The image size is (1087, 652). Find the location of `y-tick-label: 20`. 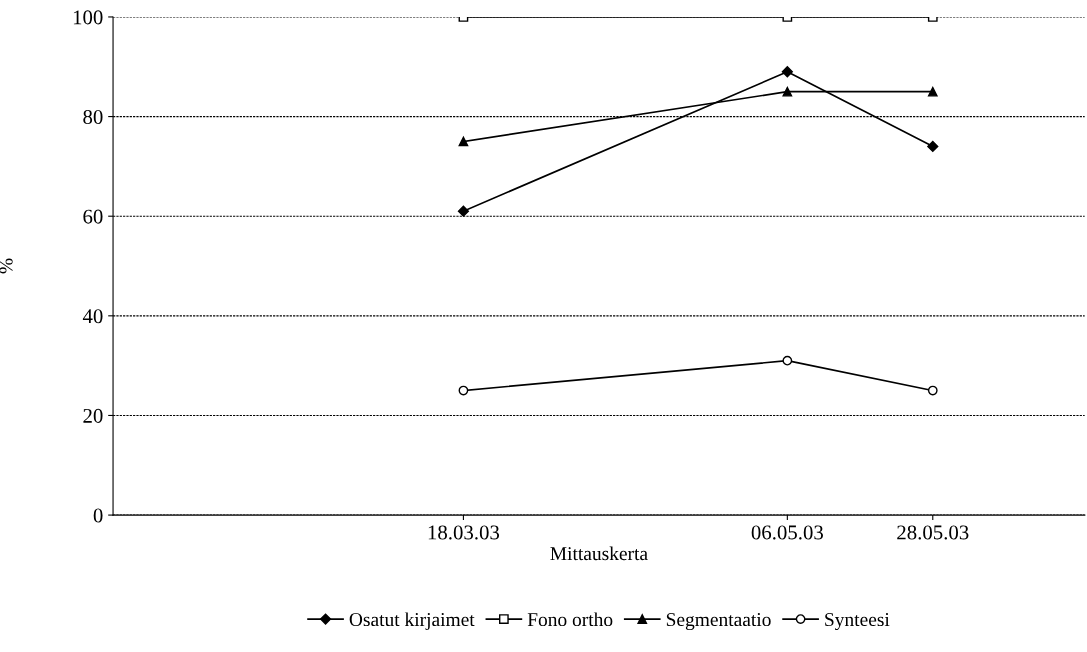

y-tick-label: 20 is located at coordinates (93, 415).